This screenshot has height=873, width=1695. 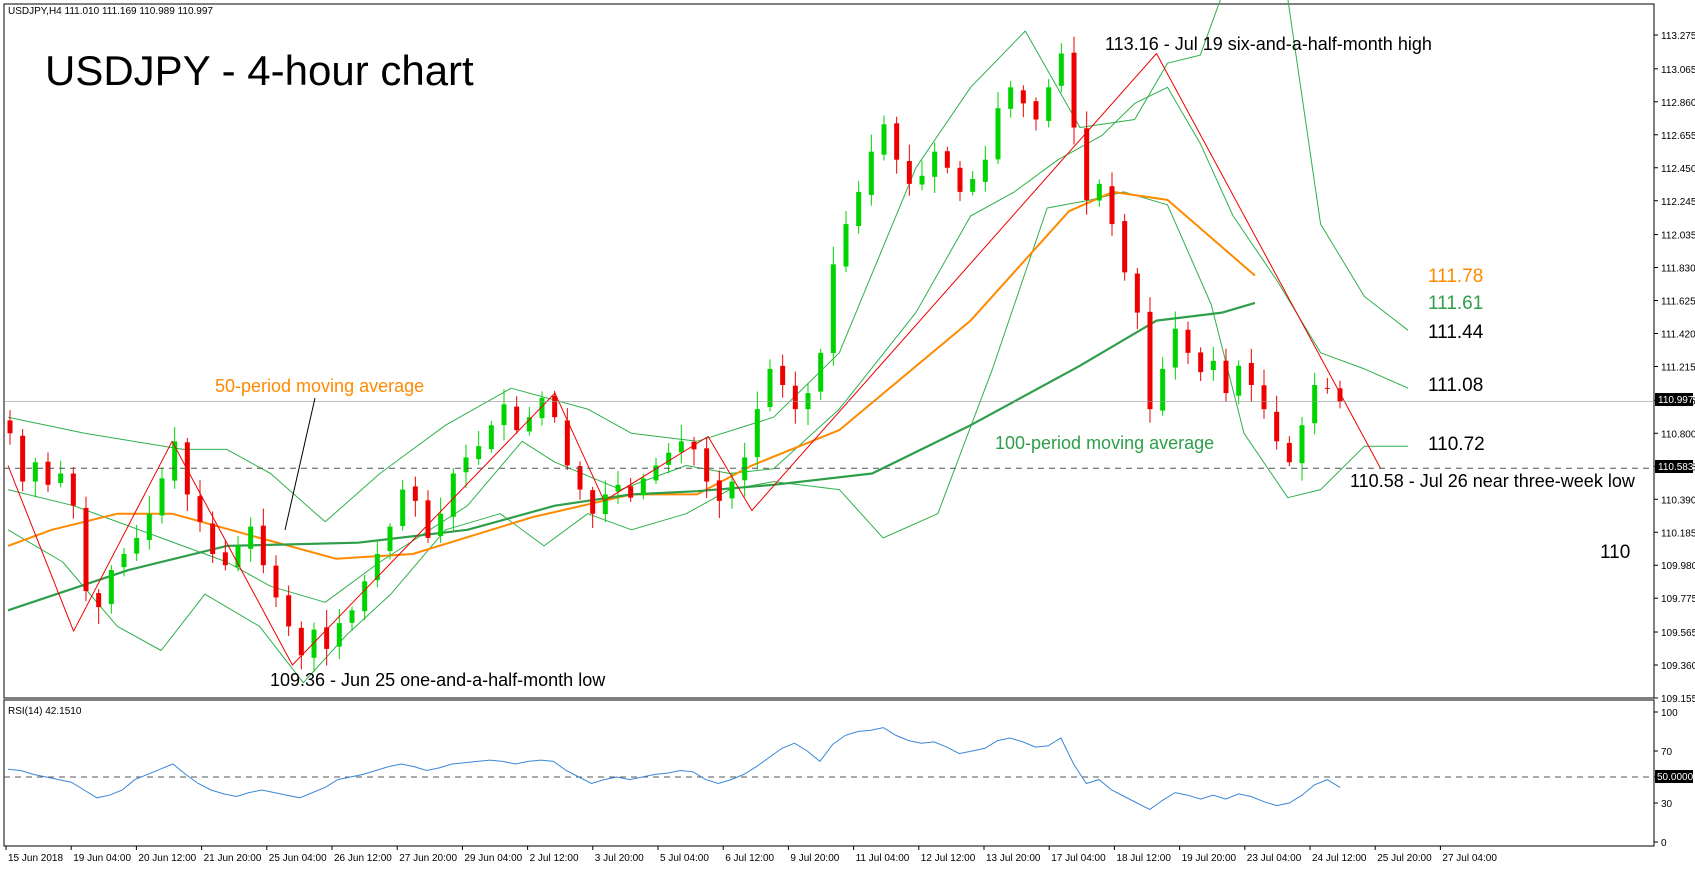 What do you see at coordinates (1678, 599) in the screenshot?
I see `y-tick-label: 109.775` at bounding box center [1678, 599].